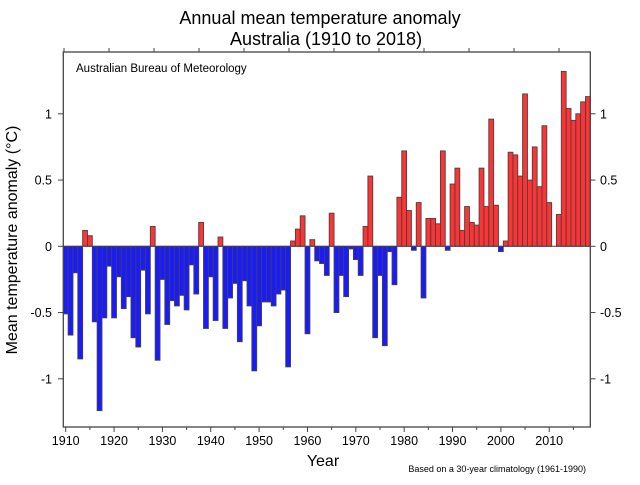 The height and width of the screenshot is (485, 640). Describe the element at coordinates (384, 296) in the screenshot. I see `bar-1976` at that location.